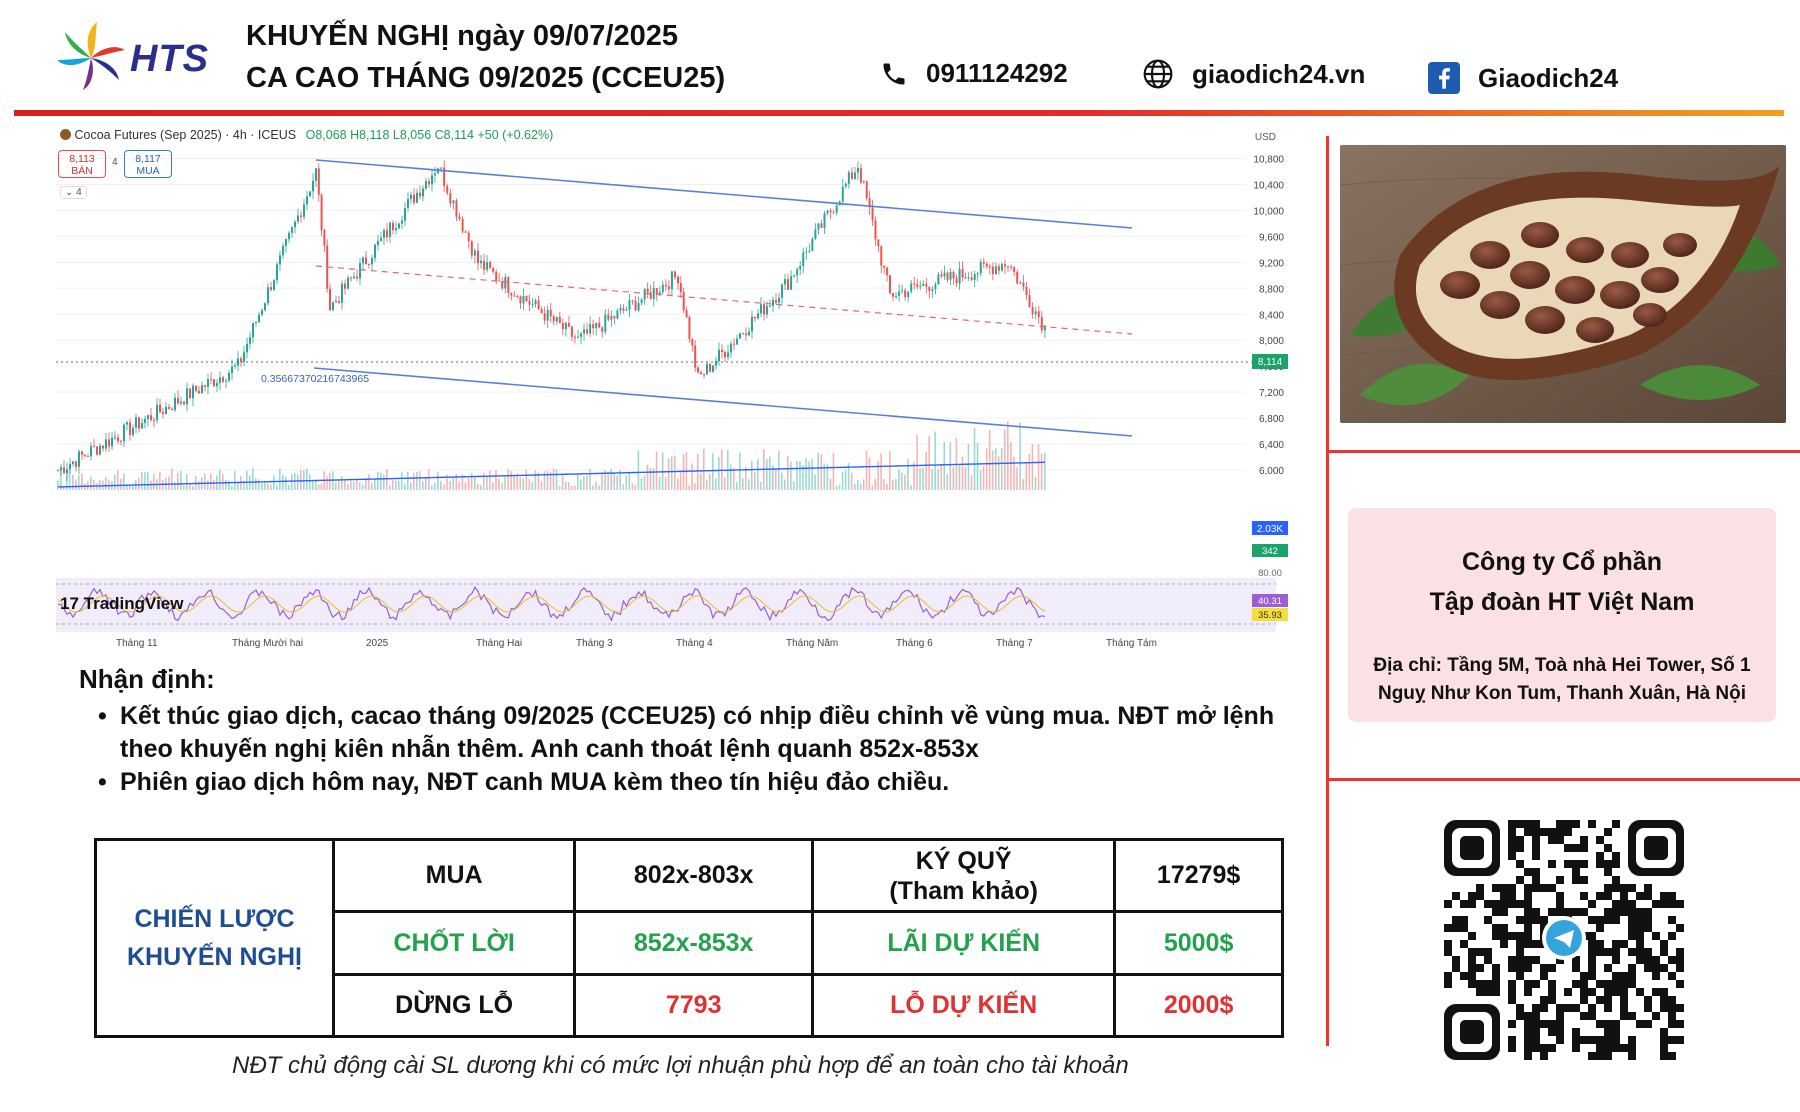 The height and width of the screenshot is (1112, 1800). What do you see at coordinates (1279, 73) in the screenshot?
I see `website-text: giaodich24.vn` at bounding box center [1279, 73].